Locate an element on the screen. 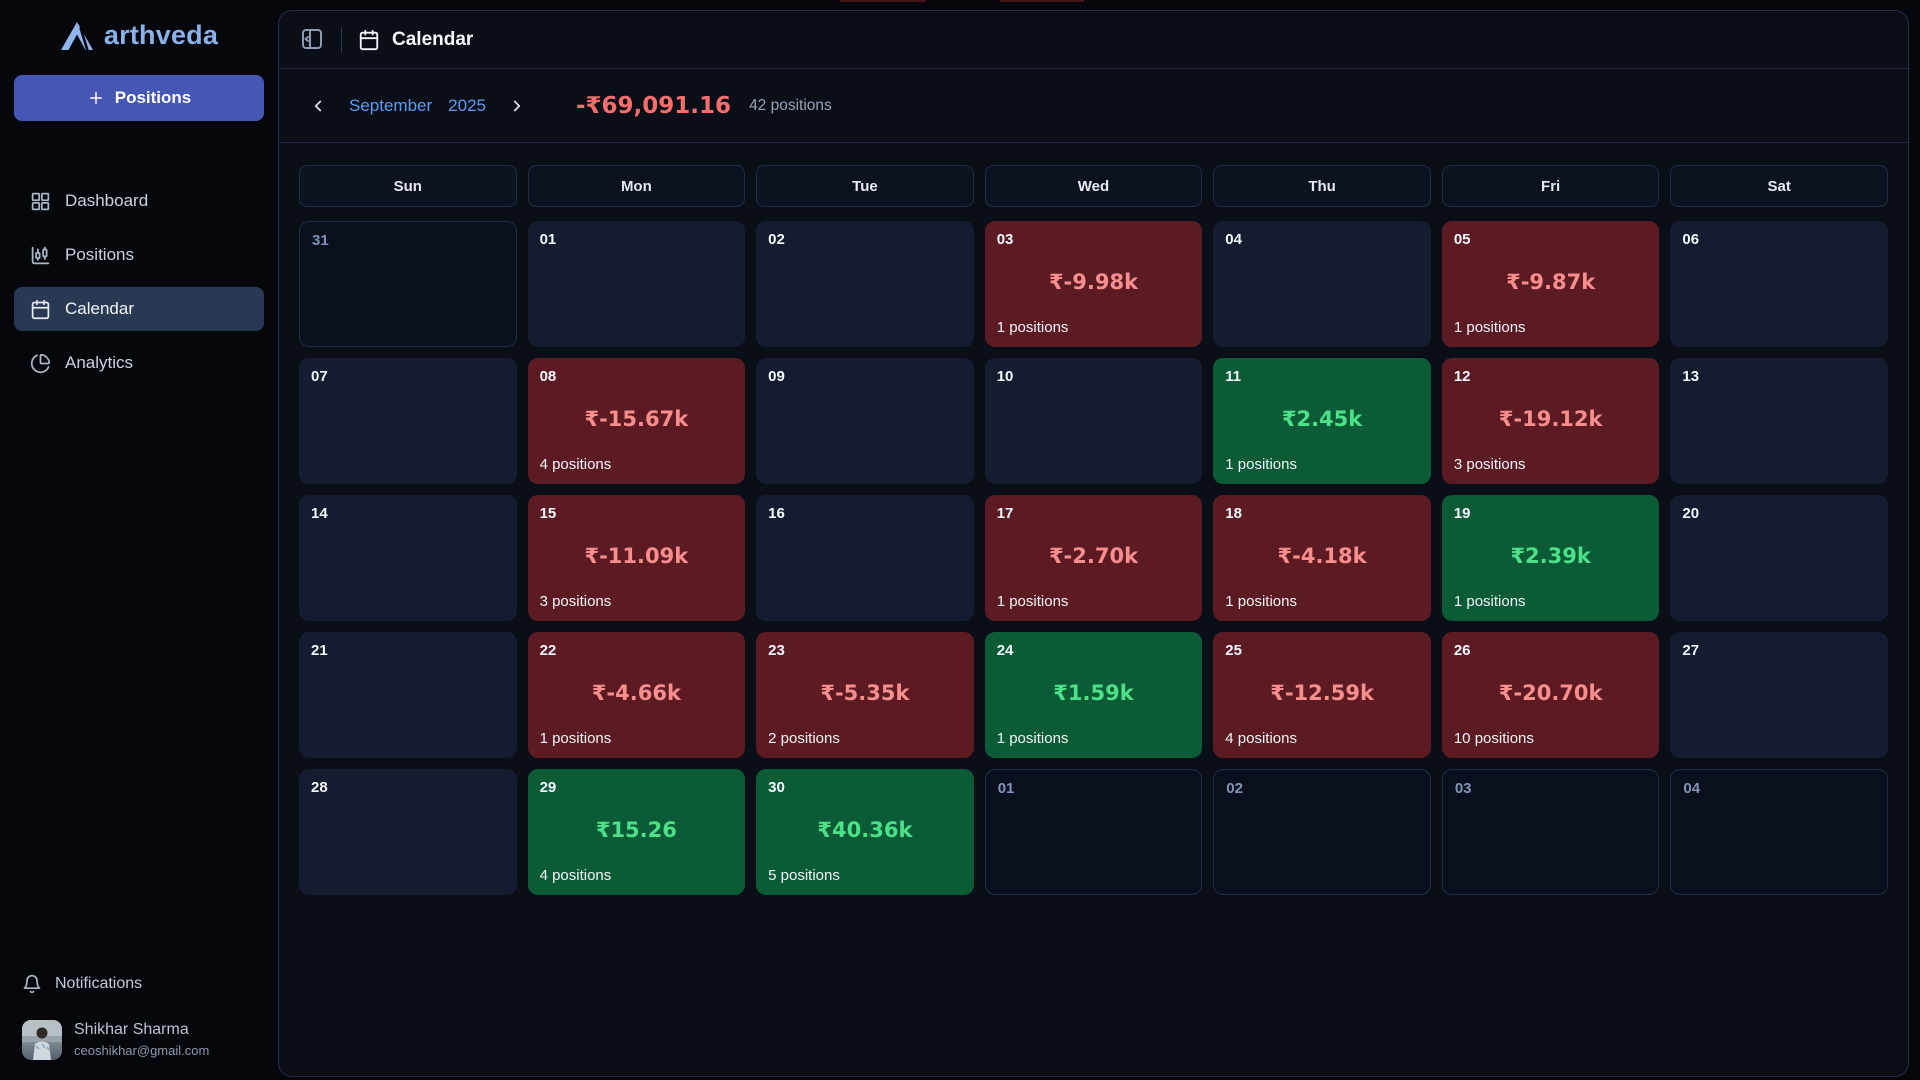  sidebar-item-positions: Positions is located at coordinates (139, 255).